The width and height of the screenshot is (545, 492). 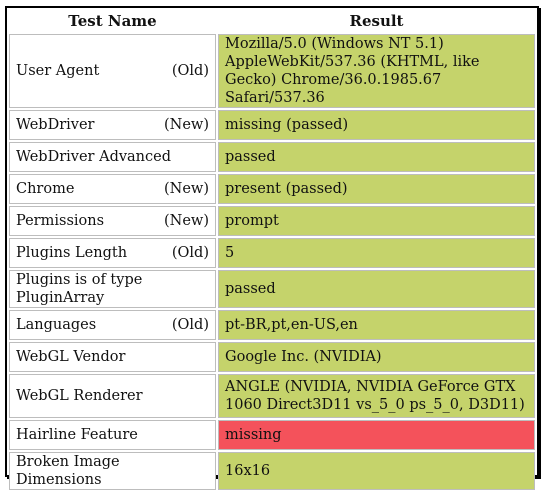 What do you see at coordinates (72, 253) in the screenshot?
I see `test-name: Plugins Length` at bounding box center [72, 253].